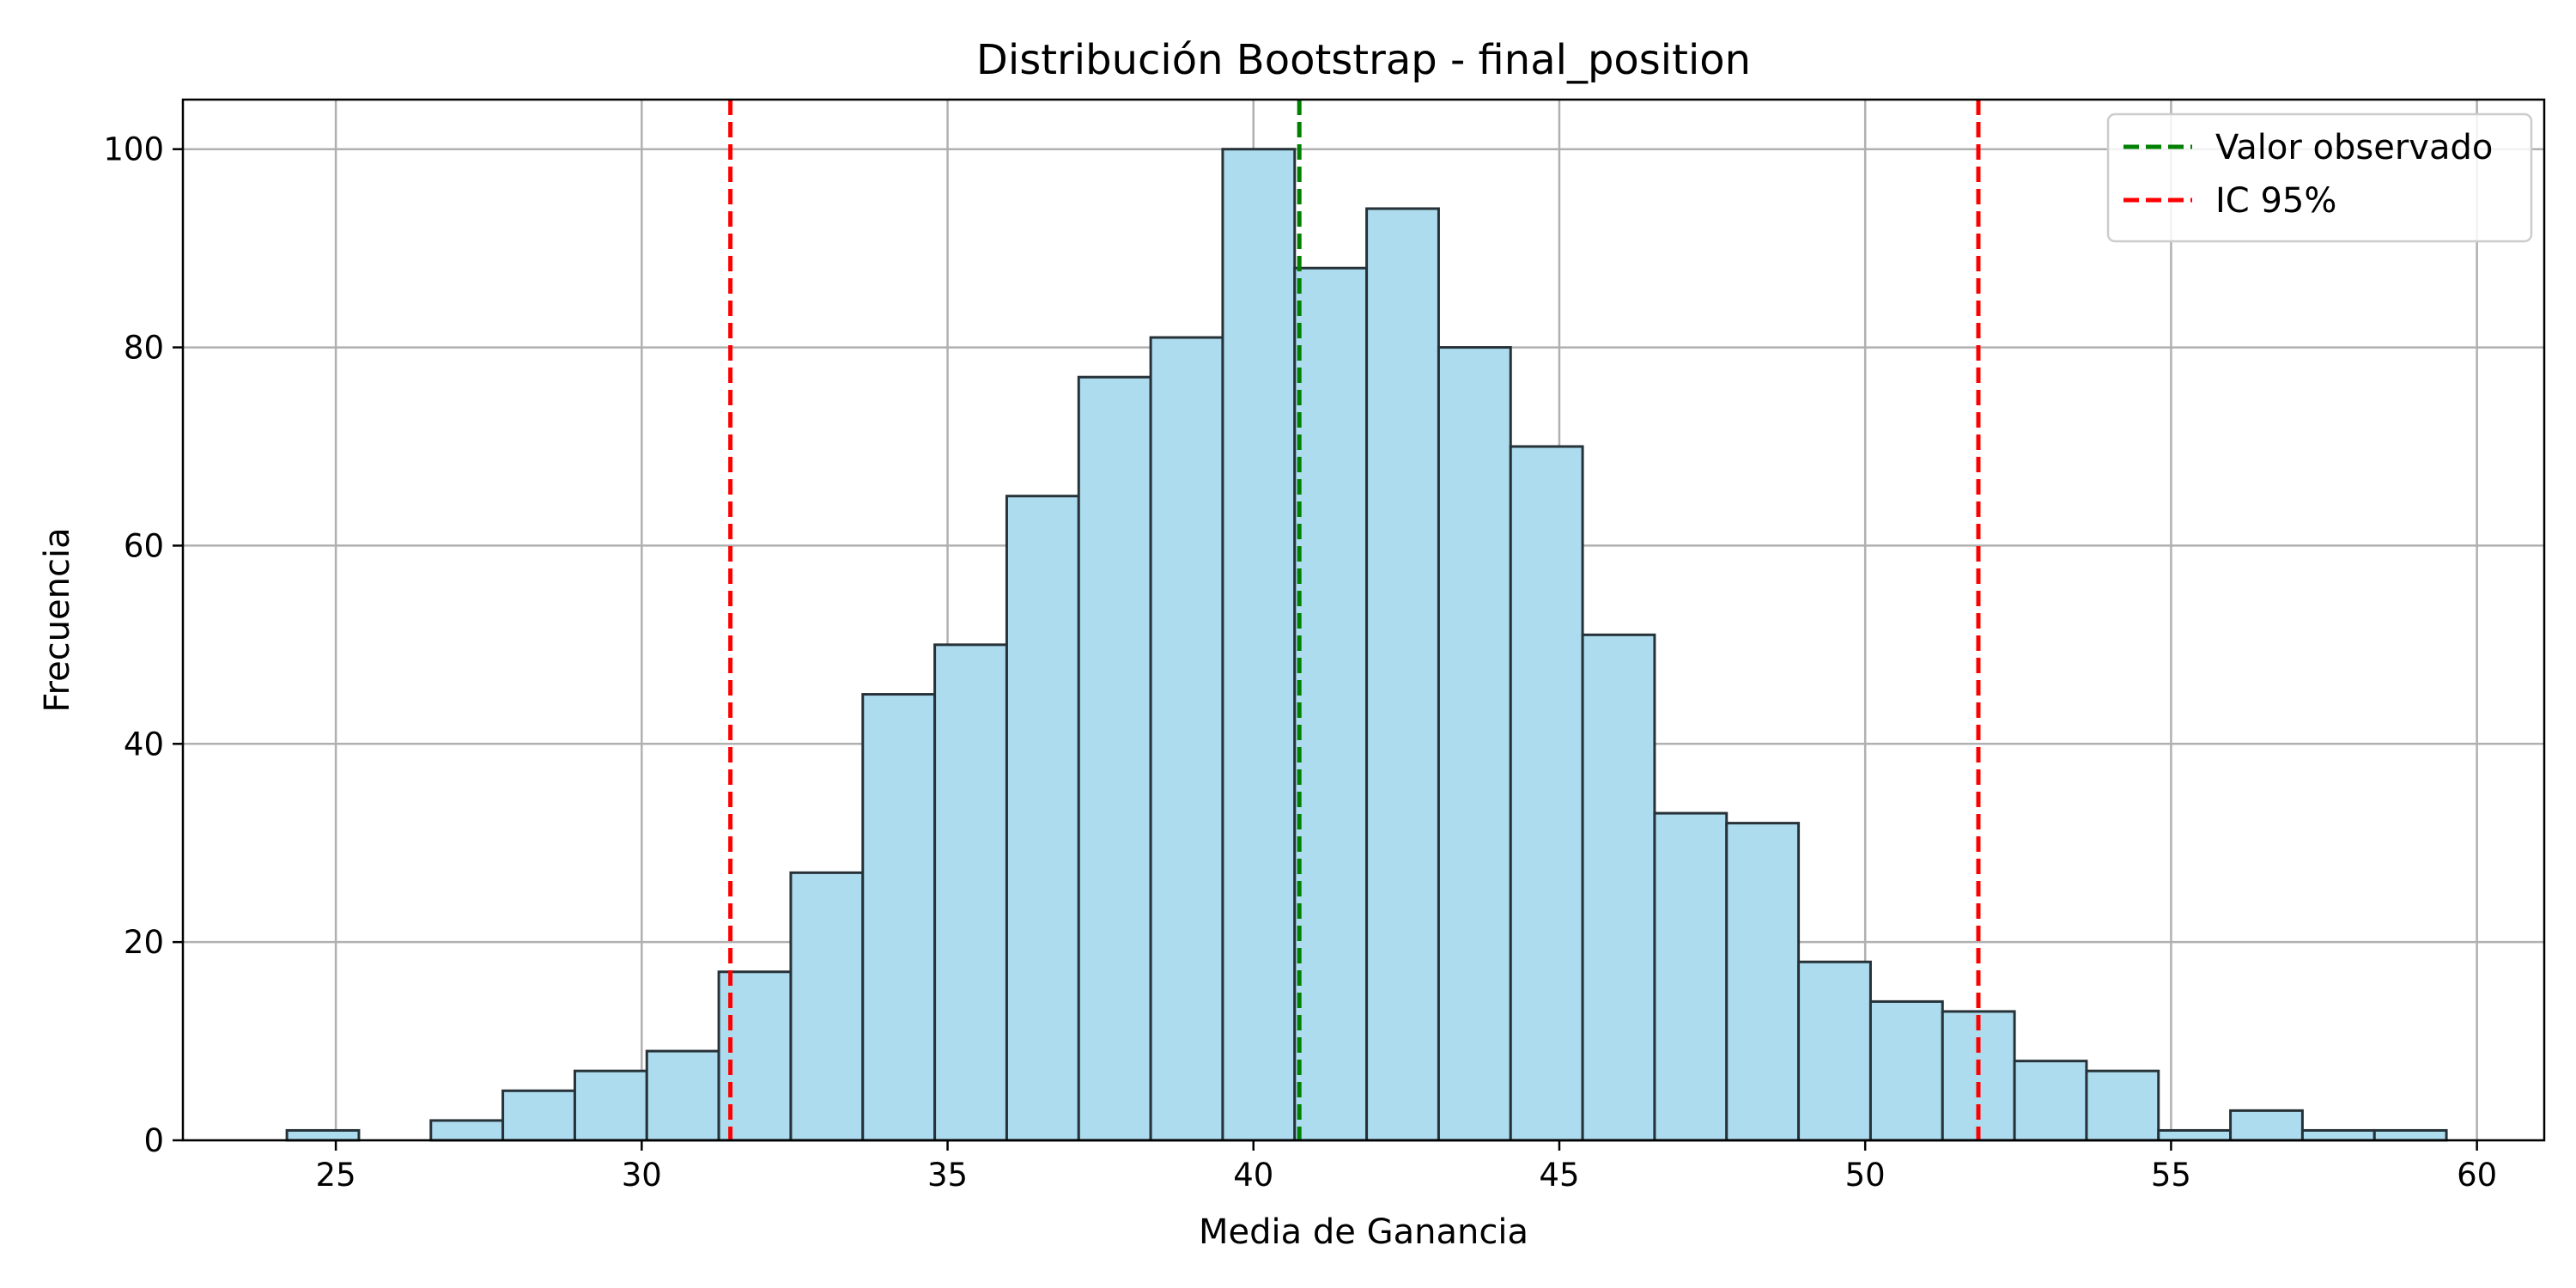 This screenshot has width=2576, height=1288. Describe the element at coordinates (2275, 201) in the screenshot. I see `legend-label: IC 95%` at that location.